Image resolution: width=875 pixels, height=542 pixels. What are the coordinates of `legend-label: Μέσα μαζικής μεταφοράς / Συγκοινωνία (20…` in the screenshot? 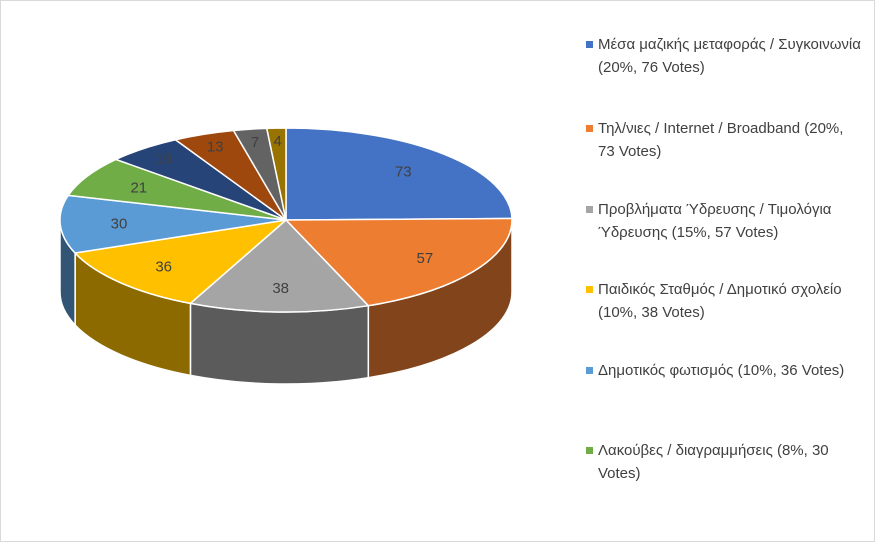 It's located at (729, 56).